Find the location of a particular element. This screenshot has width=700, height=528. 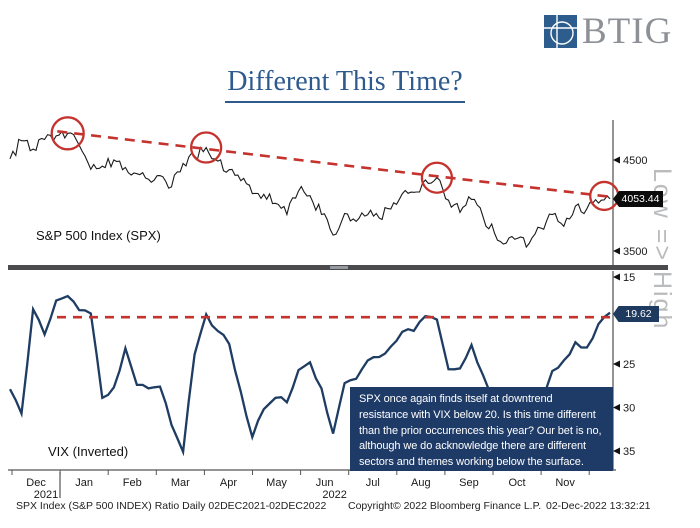

x-year-label: 2022 is located at coordinates (334, 495).